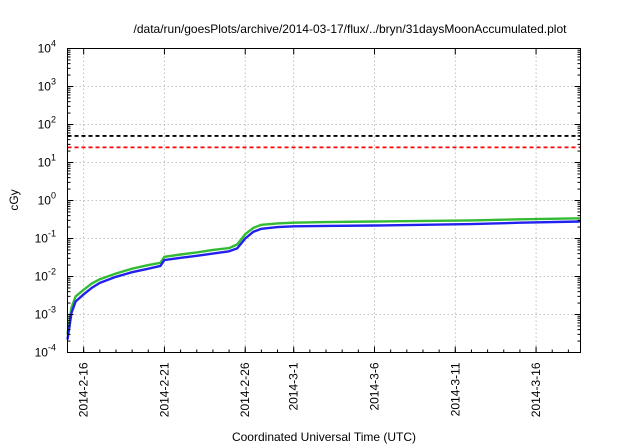 The width and height of the screenshot is (640, 448). I want to click on y-tick-label: 10⁻², so click(45, 275).